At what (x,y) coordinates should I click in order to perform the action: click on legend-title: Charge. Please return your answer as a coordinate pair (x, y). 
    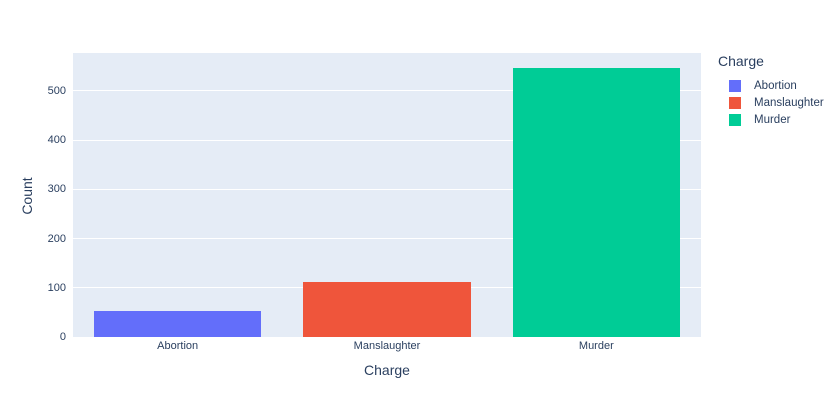
    Looking at the image, I should click on (741, 61).